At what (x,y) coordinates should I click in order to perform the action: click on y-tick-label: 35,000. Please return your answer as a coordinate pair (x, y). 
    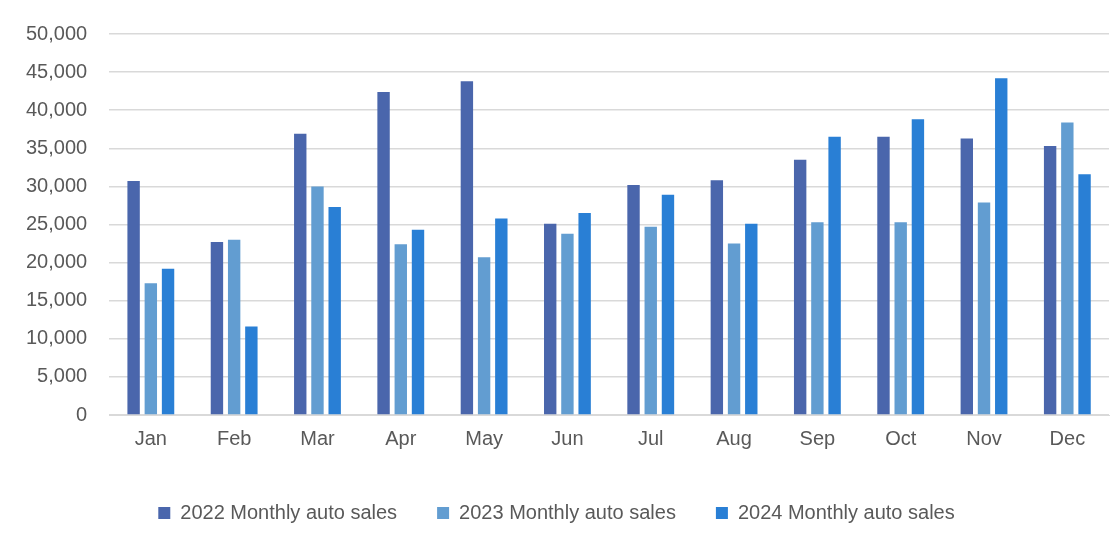
    Looking at the image, I should click on (57, 146).